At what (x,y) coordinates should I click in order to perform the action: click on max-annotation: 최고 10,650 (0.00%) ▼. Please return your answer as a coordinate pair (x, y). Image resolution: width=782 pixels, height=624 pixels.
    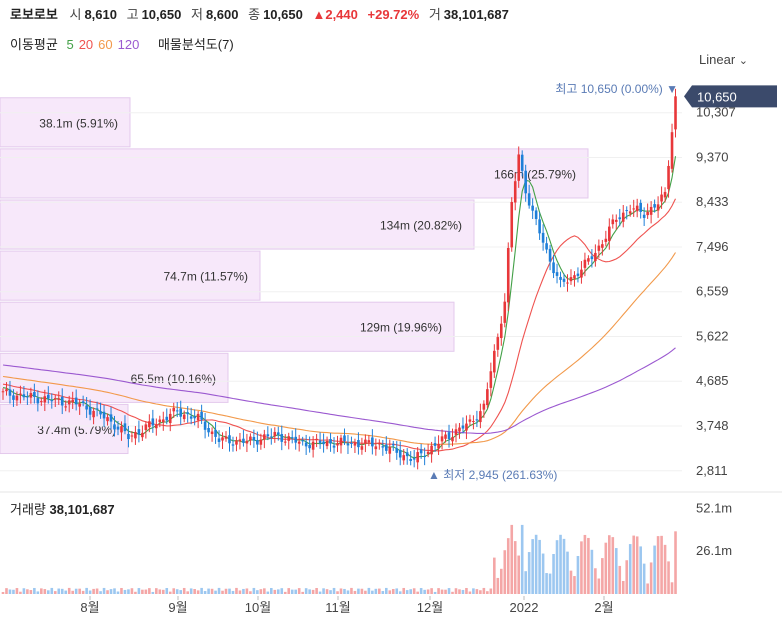
    Looking at the image, I should click on (616, 89).